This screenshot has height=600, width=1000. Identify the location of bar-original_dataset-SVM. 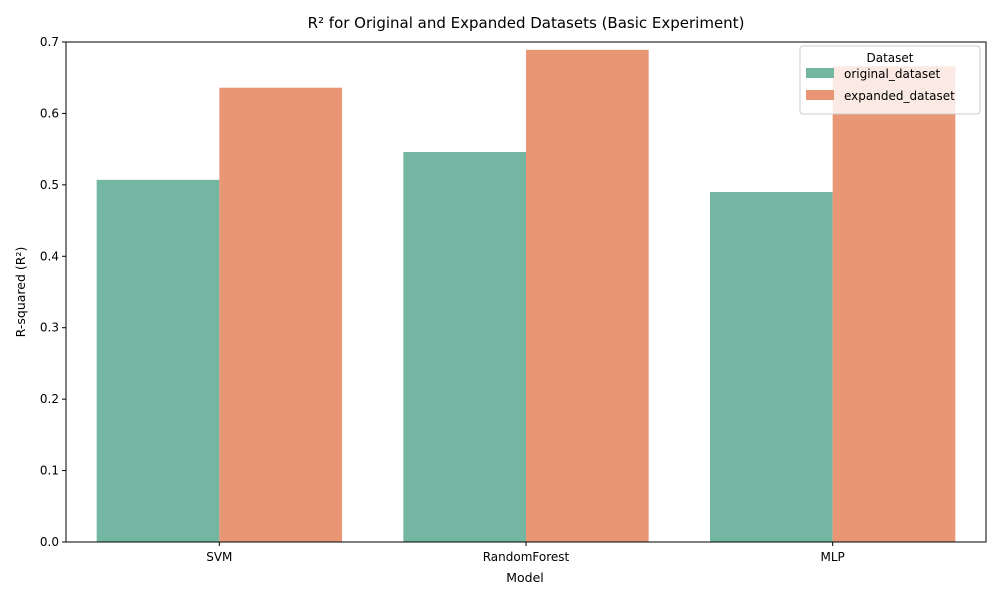
(158, 360).